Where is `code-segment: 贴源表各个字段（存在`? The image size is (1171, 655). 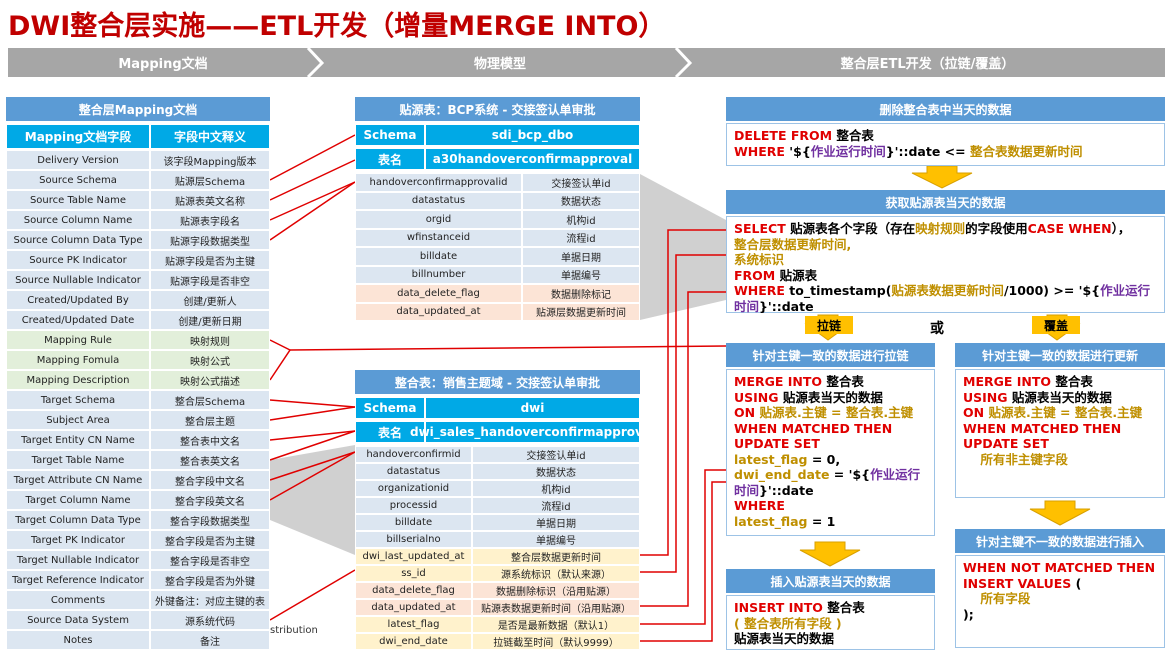
code-segment: 贴源表各个字段（存在 is located at coordinates (850, 228).